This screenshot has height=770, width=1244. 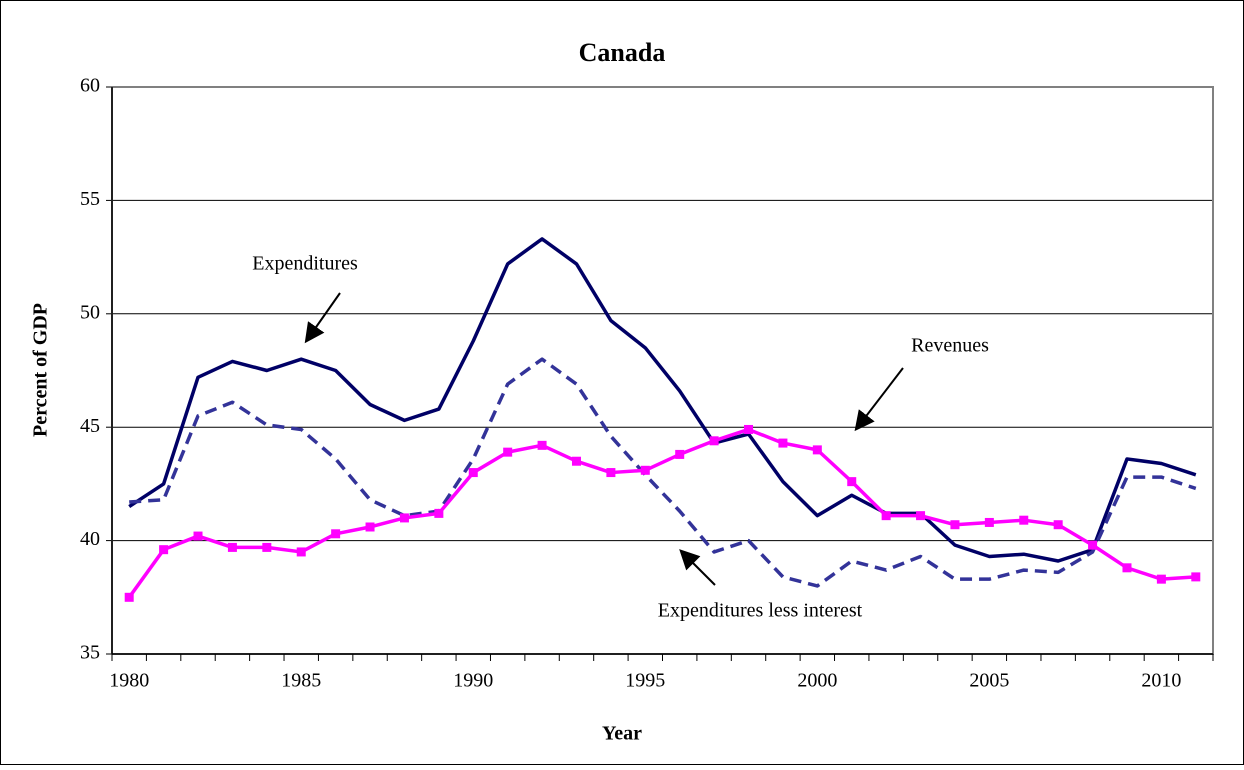 What do you see at coordinates (90, 199) in the screenshot?
I see `y-tick-label: 55` at bounding box center [90, 199].